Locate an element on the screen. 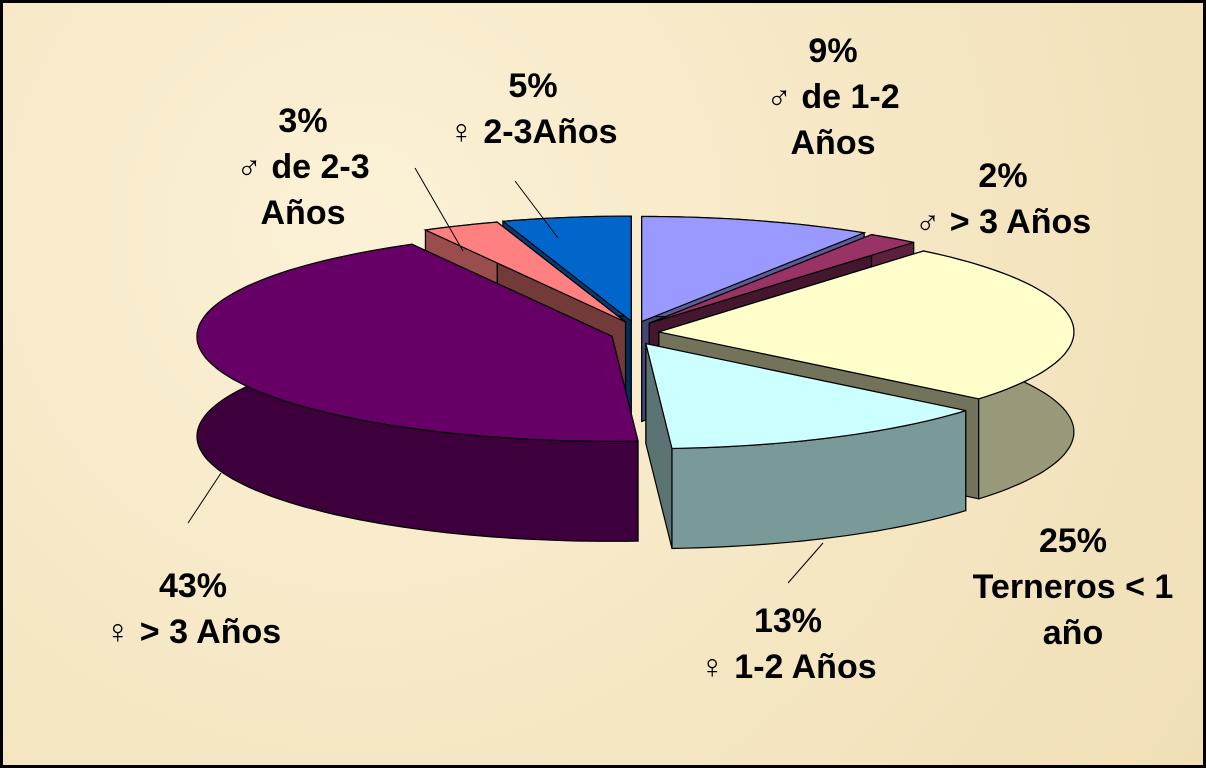 The height and width of the screenshot is (768, 1206). value-label: 13% is located at coordinates (788, 621).